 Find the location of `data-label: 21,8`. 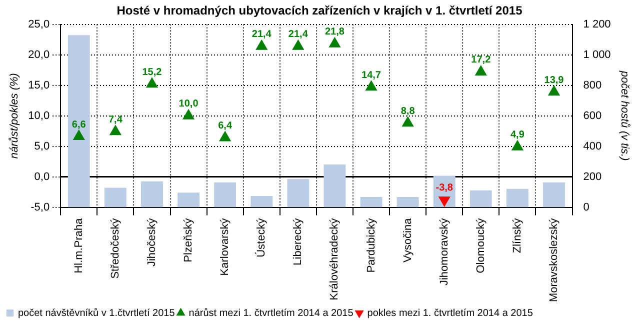

data-label: 21,8 is located at coordinates (334, 32).